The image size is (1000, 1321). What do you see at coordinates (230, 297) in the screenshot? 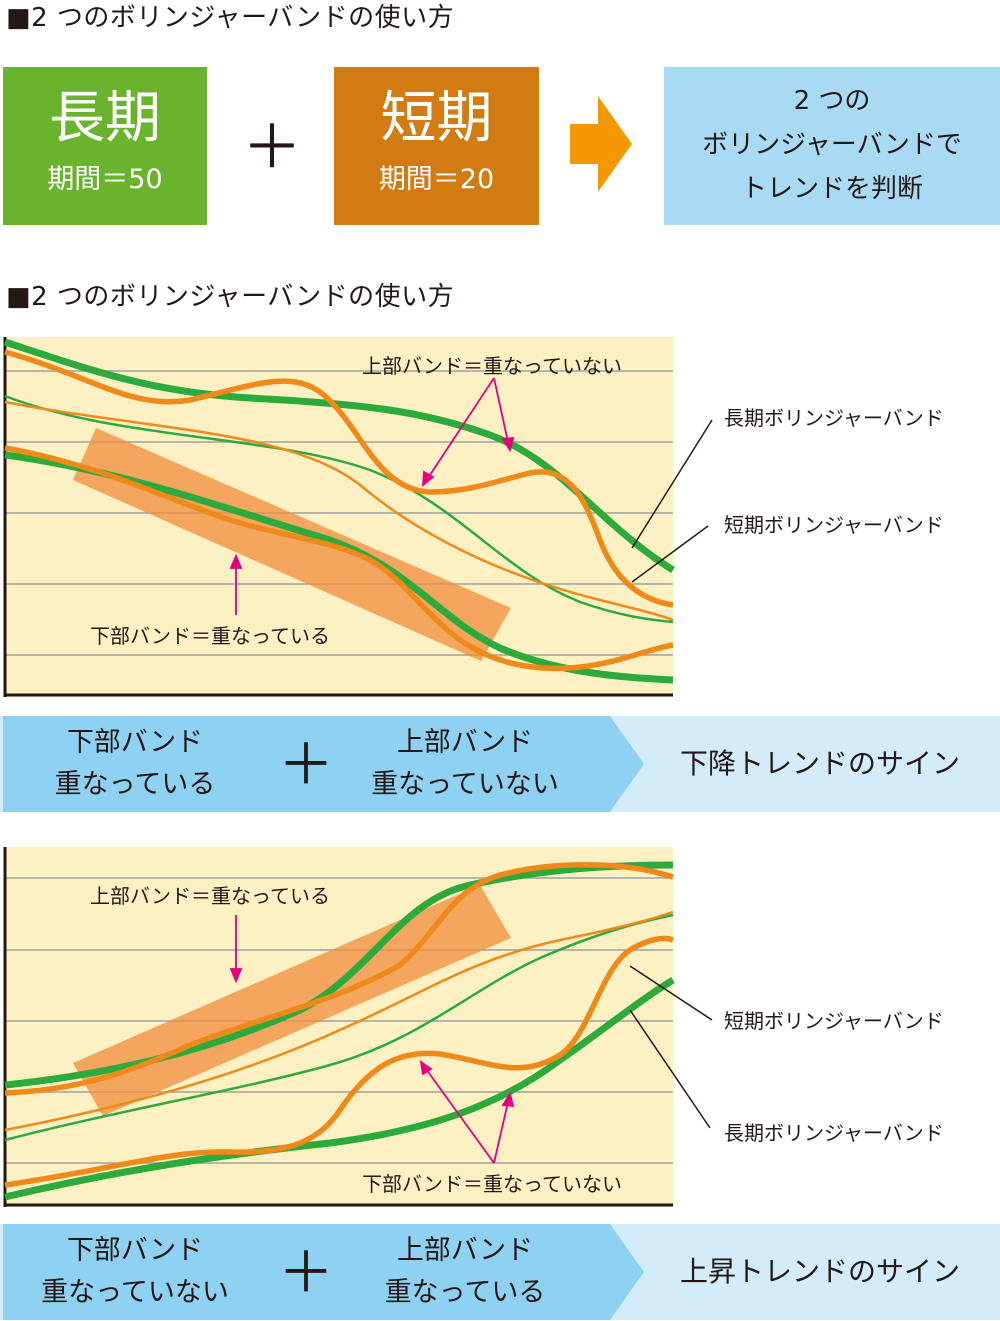
I see `second-heading: ■2 つのボリンジャーバンドの使い方` at bounding box center [230, 297].